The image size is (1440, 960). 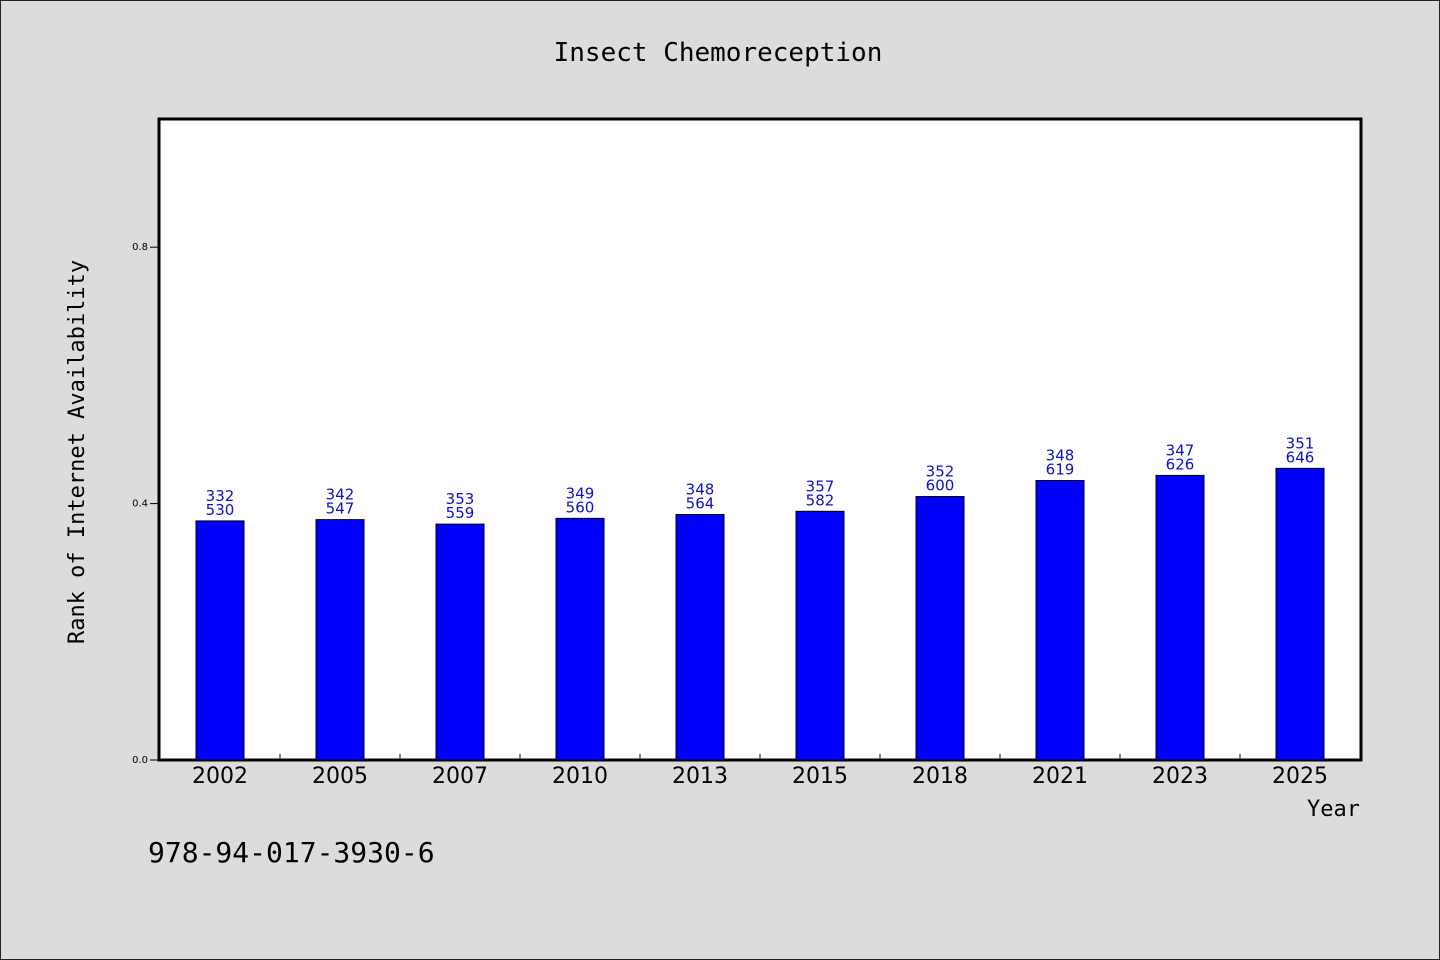 I want to click on chart-title: Insect Chemoreception, so click(x=718, y=53).